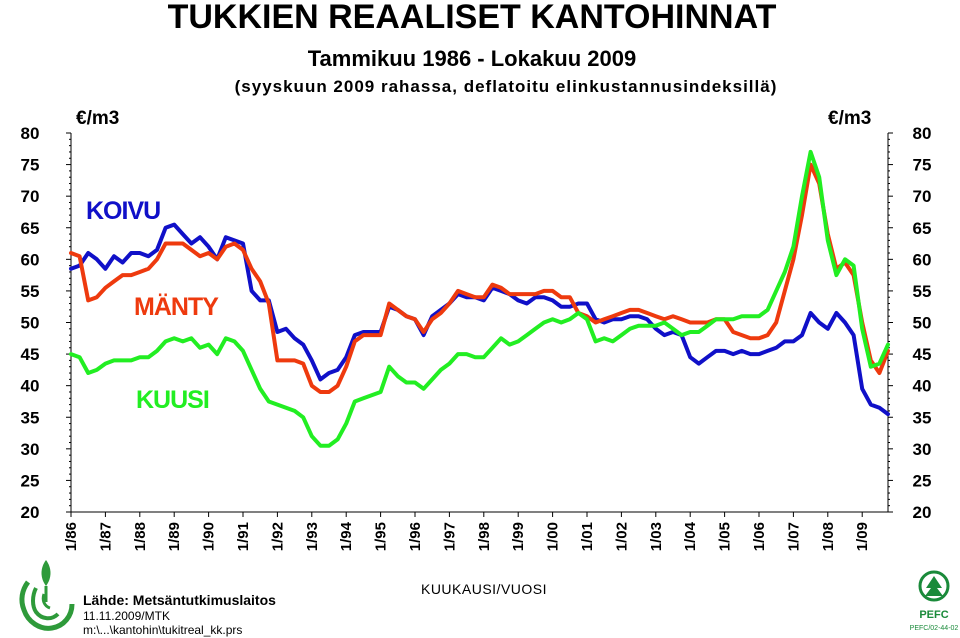 The width and height of the screenshot is (960, 638). Describe the element at coordinates (30, 512) in the screenshot. I see `y-tick-label-left: 20` at that location.